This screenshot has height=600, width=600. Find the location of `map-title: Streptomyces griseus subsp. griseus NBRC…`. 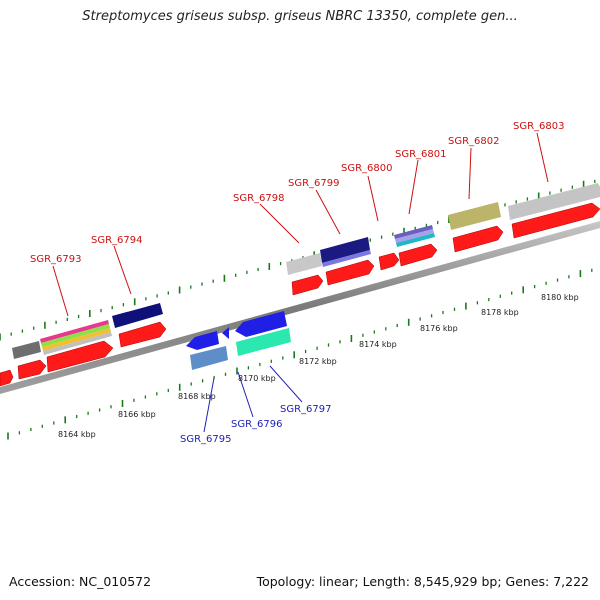

map-title: Streptomyces griseus subsp. griseus NBRC… is located at coordinates (300, 16).